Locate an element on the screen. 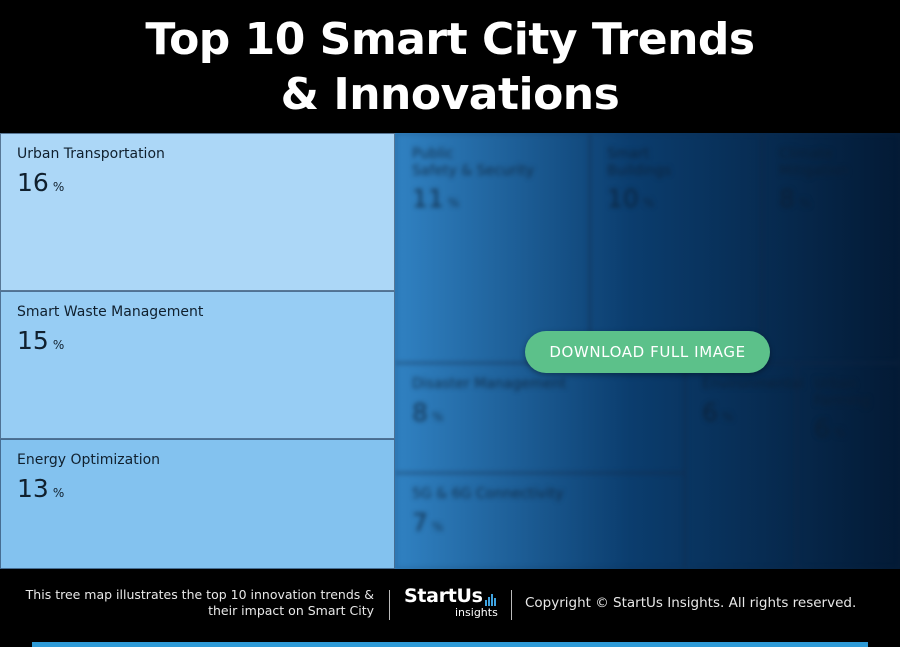 This screenshot has width=900, height=647. tile-label: Smart Waste Management is located at coordinates (110, 312).